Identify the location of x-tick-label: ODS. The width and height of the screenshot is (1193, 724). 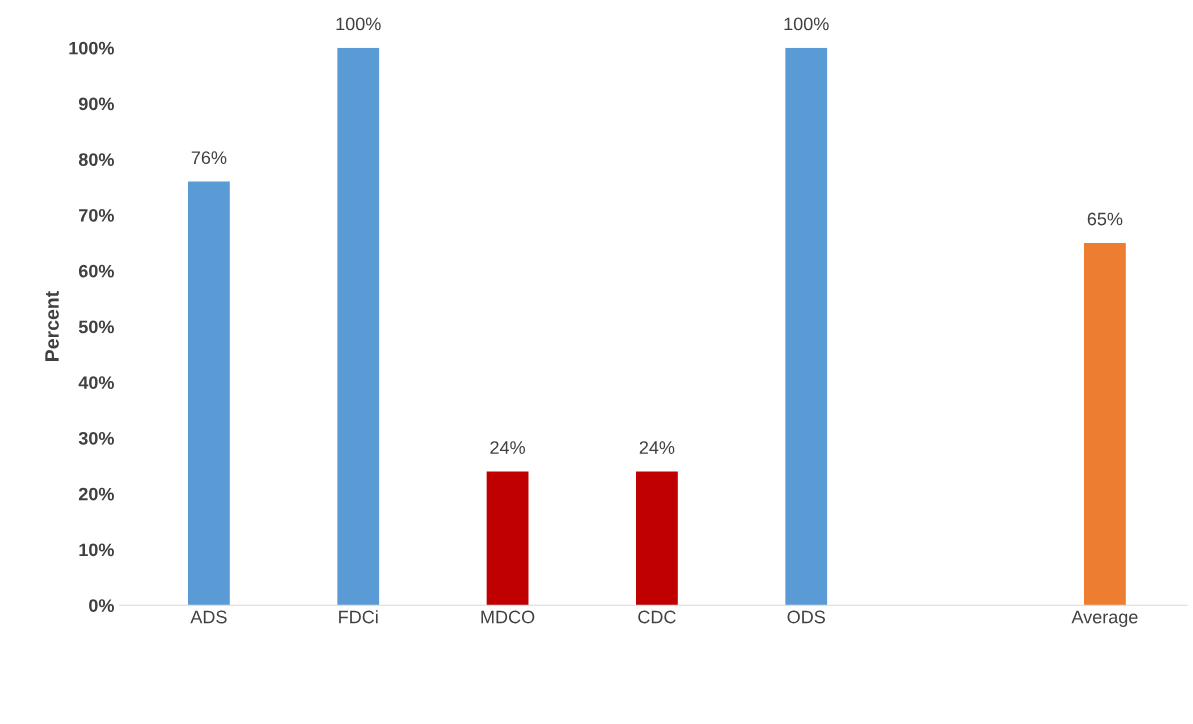
(806, 617).